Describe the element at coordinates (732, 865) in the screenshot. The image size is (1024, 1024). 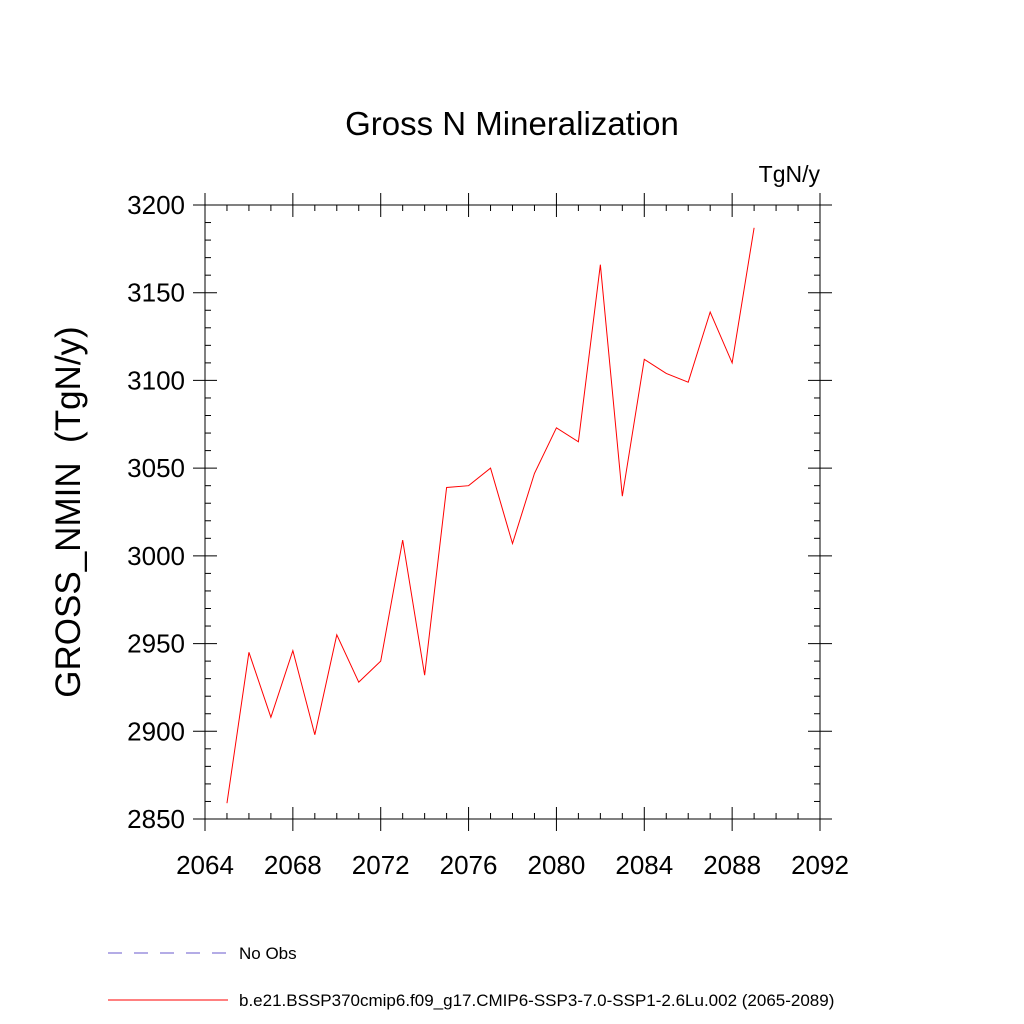
I see `x-tick-label: 2088` at that location.